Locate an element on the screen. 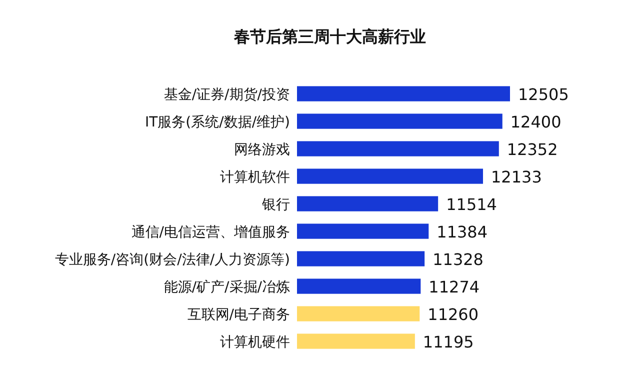 The image size is (640, 390). y-tick-label: 银行 is located at coordinates (275, 204).